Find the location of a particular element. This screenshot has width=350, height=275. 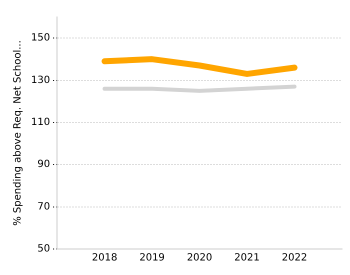

y-tick-label: 50 is located at coordinates (43, 249).